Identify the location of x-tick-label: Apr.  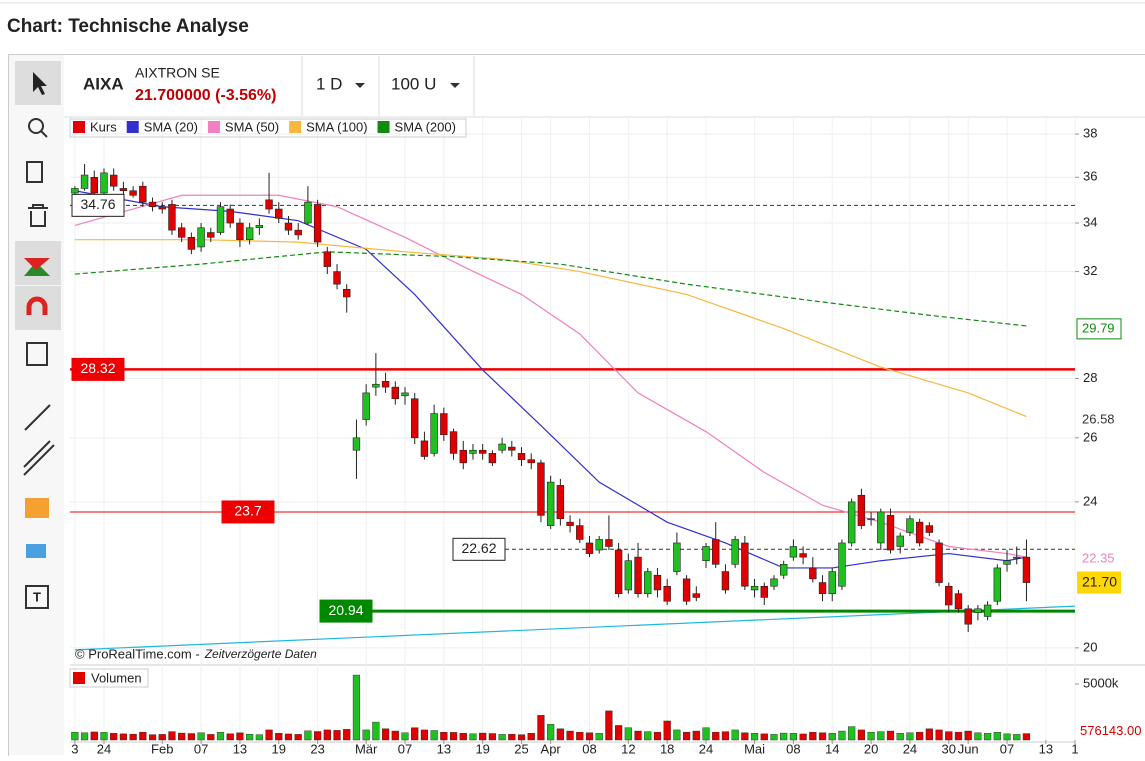
(551, 748).